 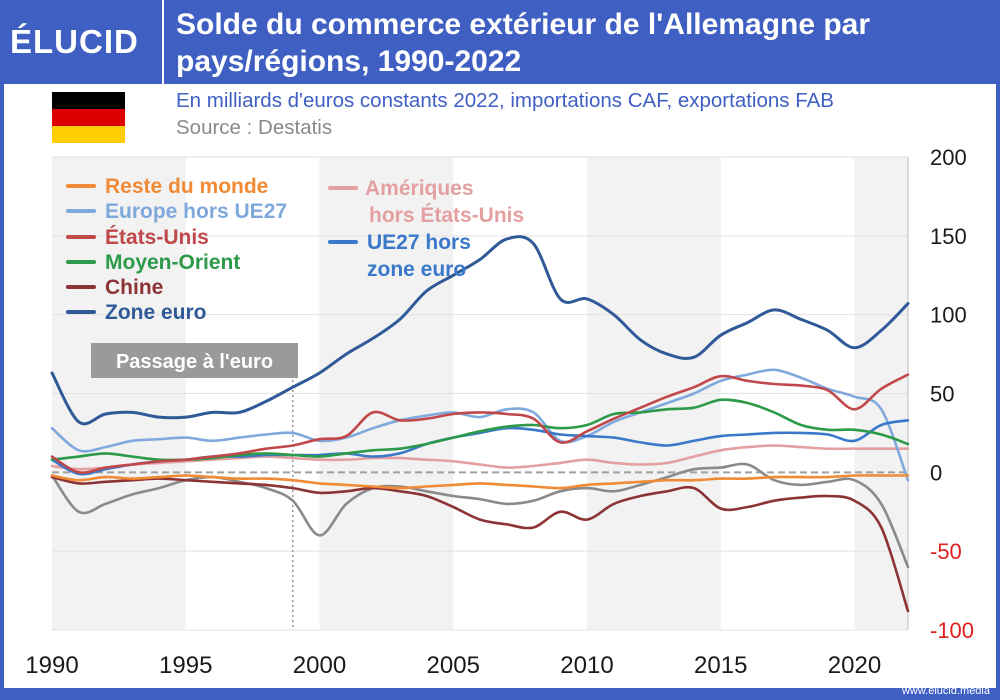 I want to click on legend-label: UE27 hors, so click(x=419, y=242).